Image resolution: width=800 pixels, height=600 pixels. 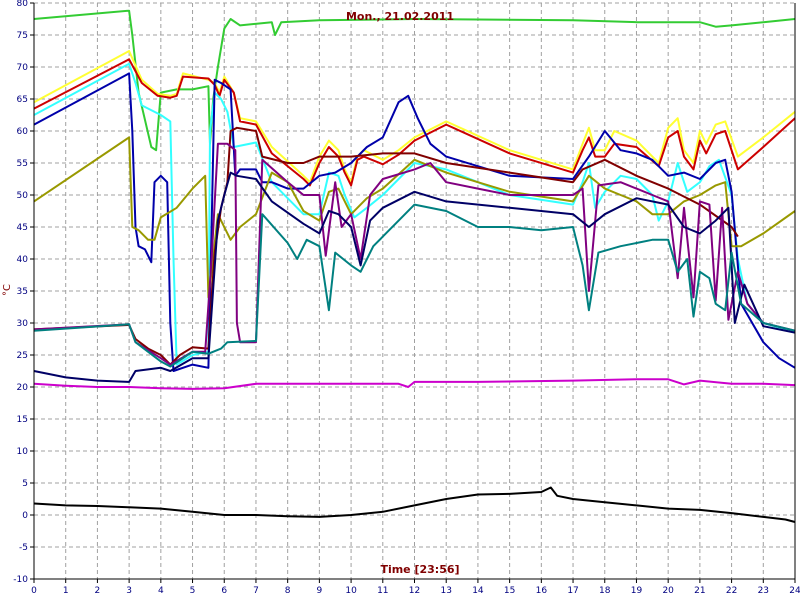 What do you see at coordinates (129, 591) in the screenshot?
I see `x-tick-label: 3` at bounding box center [129, 591].